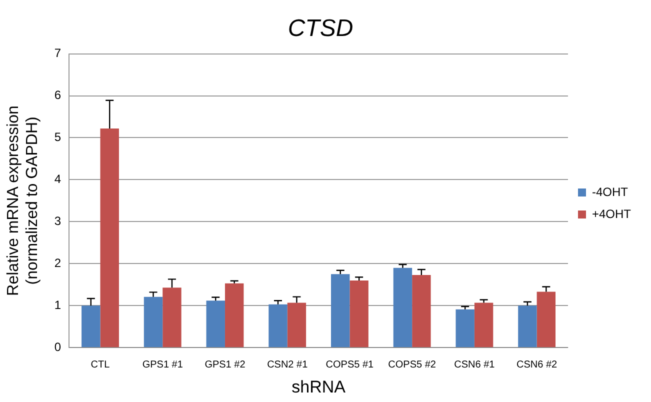  I want to click on y-tick-label: 4, so click(58, 179).